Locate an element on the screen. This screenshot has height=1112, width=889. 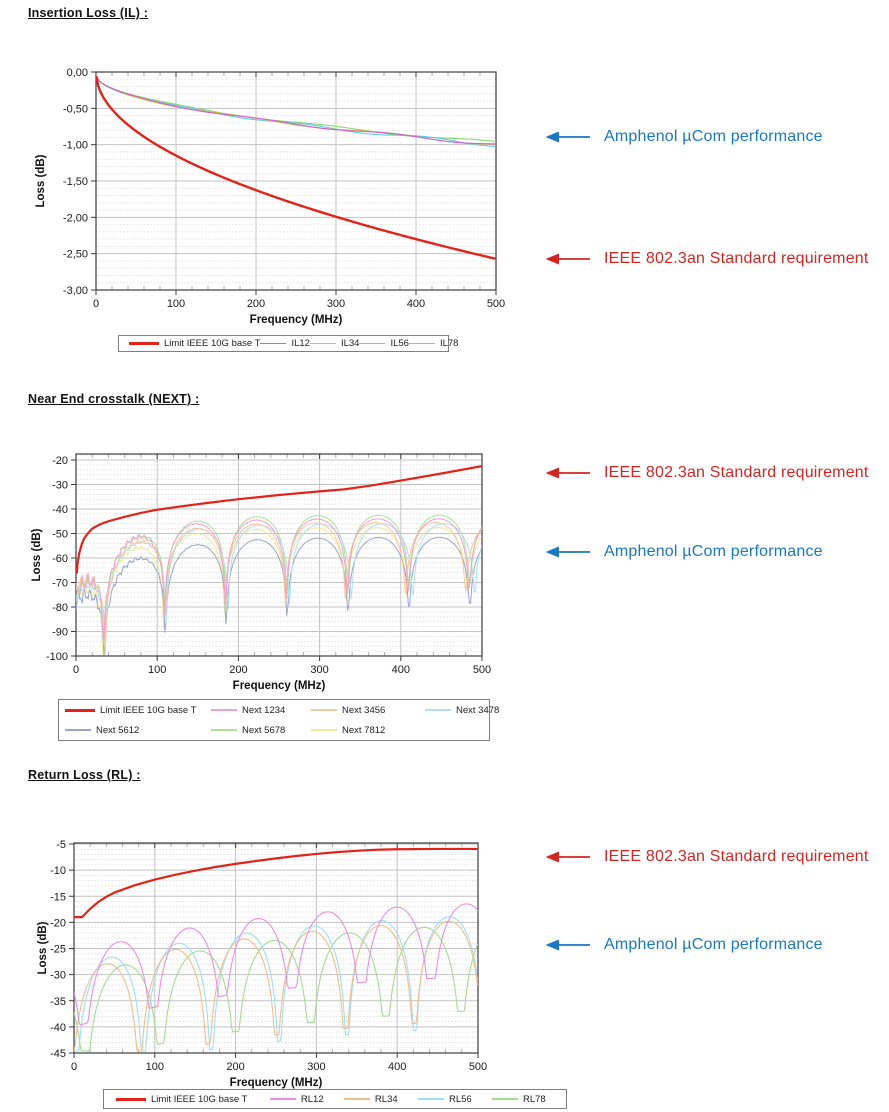
legend-item: IL34 is located at coordinates (334, 343).